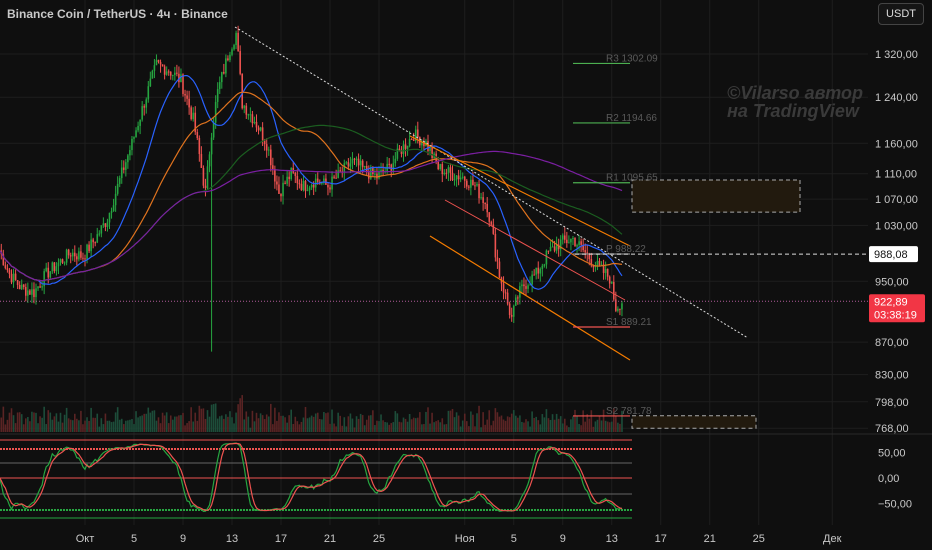 The image size is (932, 550). What do you see at coordinates (896, 98) in the screenshot?
I see `price-tick-label: 1 240,00` at bounding box center [896, 98].